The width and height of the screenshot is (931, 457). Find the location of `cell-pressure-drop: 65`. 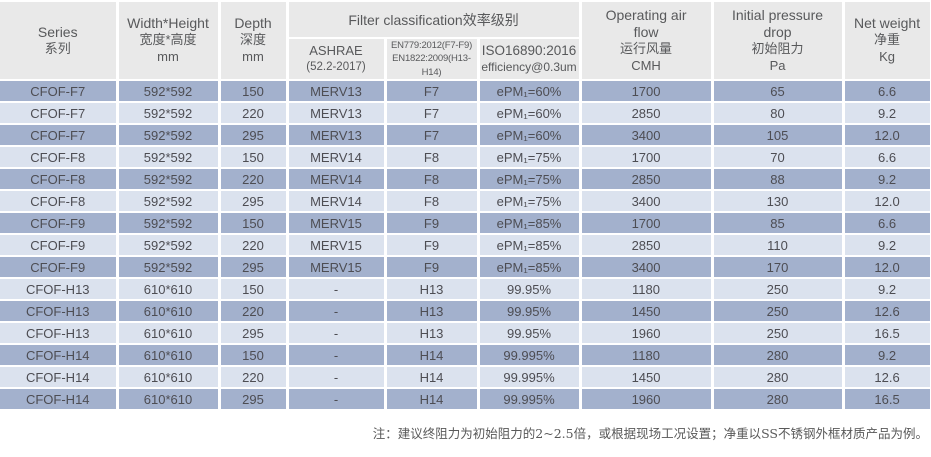

cell-pressure-drop: 65 is located at coordinates (778, 91).